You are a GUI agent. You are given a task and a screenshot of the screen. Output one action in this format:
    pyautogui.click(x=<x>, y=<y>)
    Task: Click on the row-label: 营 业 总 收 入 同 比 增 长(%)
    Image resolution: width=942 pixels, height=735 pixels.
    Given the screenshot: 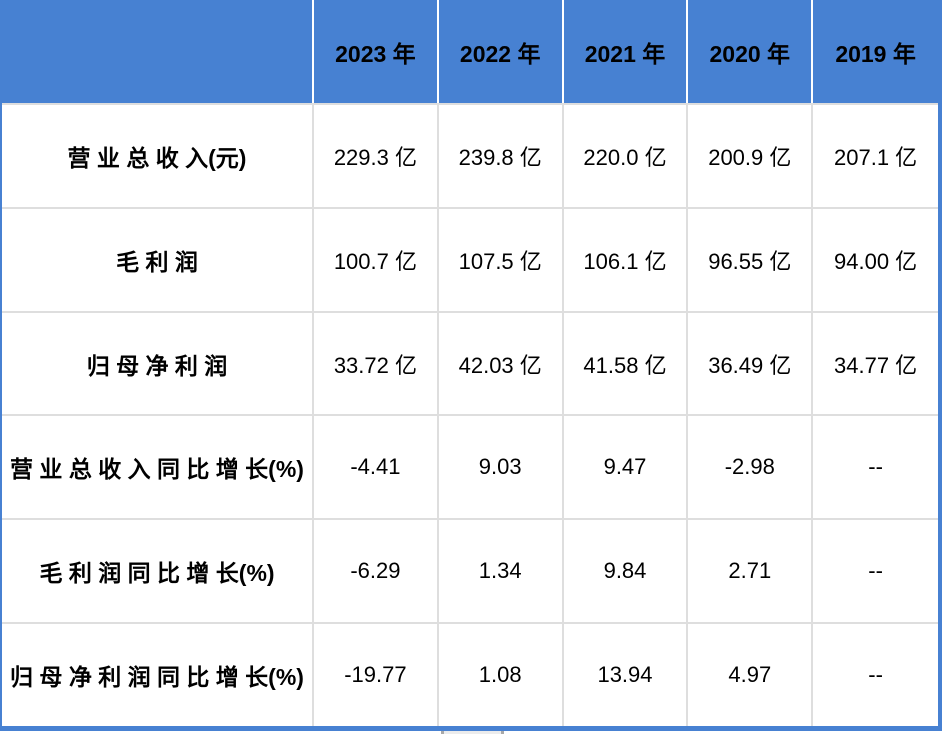 What is the action you would take?
    pyautogui.click(x=158, y=467)
    